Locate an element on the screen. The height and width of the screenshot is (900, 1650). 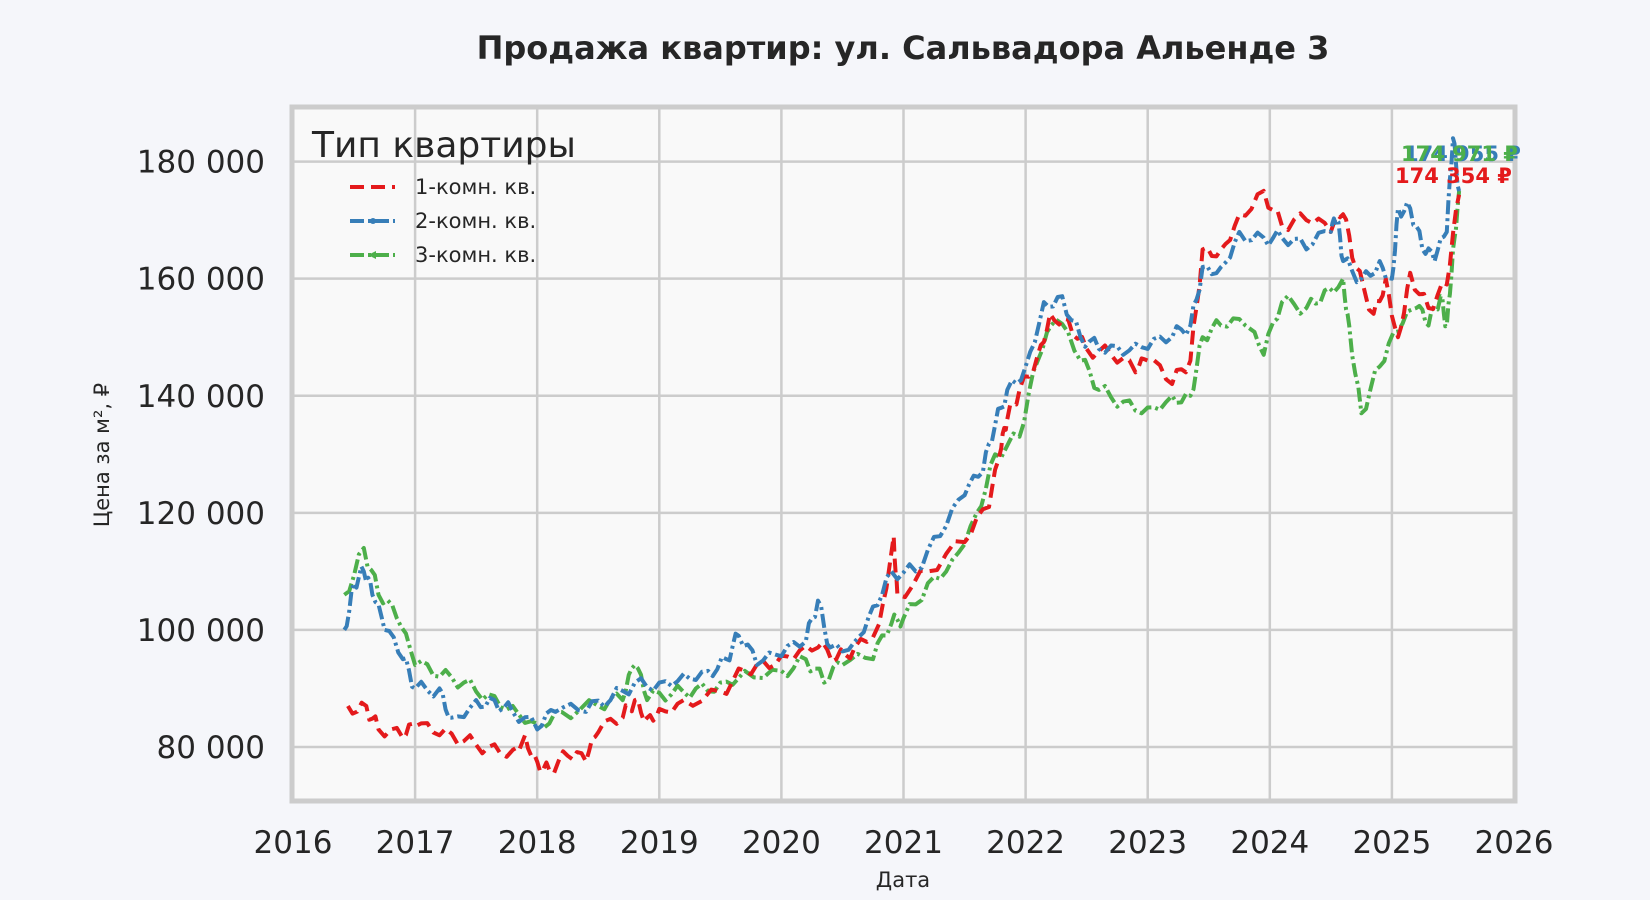
end-label-3room: 174 971 ₽ is located at coordinates (1459, 154).